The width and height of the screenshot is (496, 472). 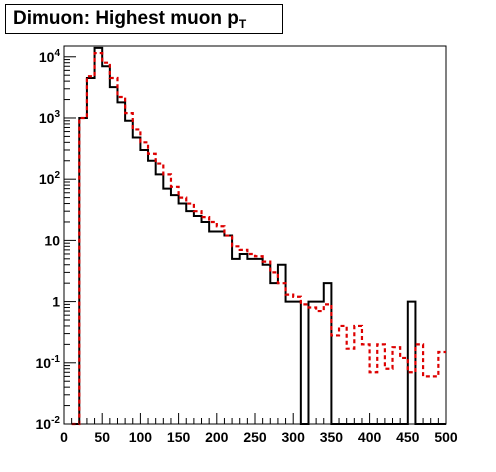 What do you see at coordinates (370, 437) in the screenshot?
I see `x-tick-label: 400` at bounding box center [370, 437].